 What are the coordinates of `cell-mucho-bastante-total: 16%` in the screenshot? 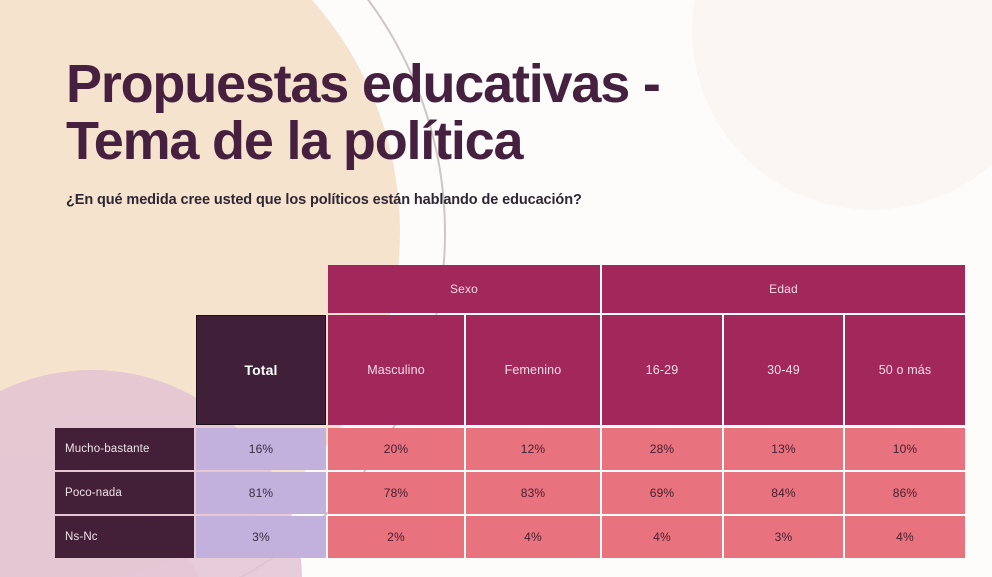 It's located at (261, 449).